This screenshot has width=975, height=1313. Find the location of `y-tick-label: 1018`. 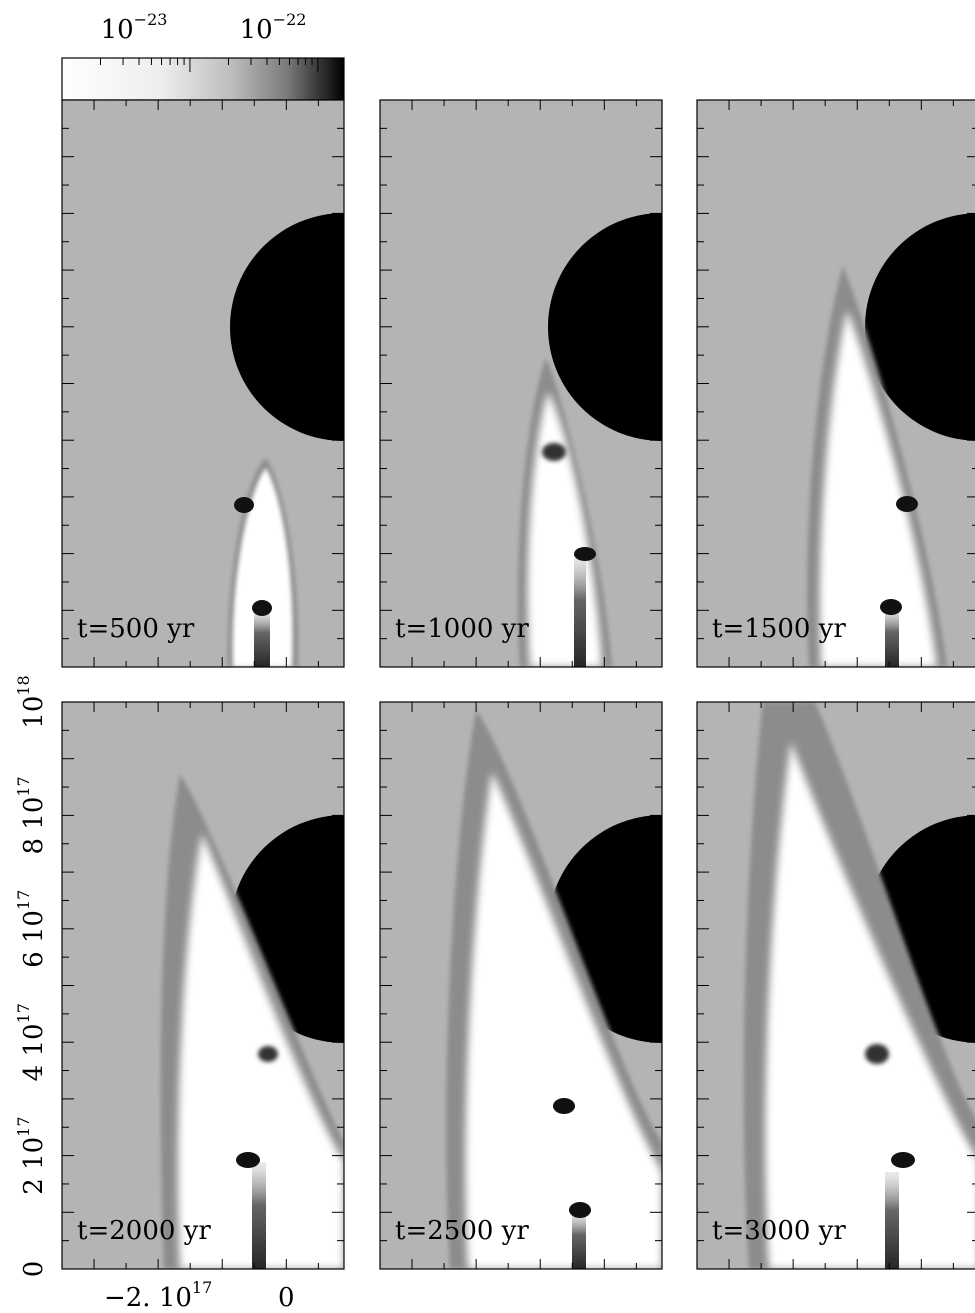

y-tick-label: 1018 is located at coordinates (31, 701).